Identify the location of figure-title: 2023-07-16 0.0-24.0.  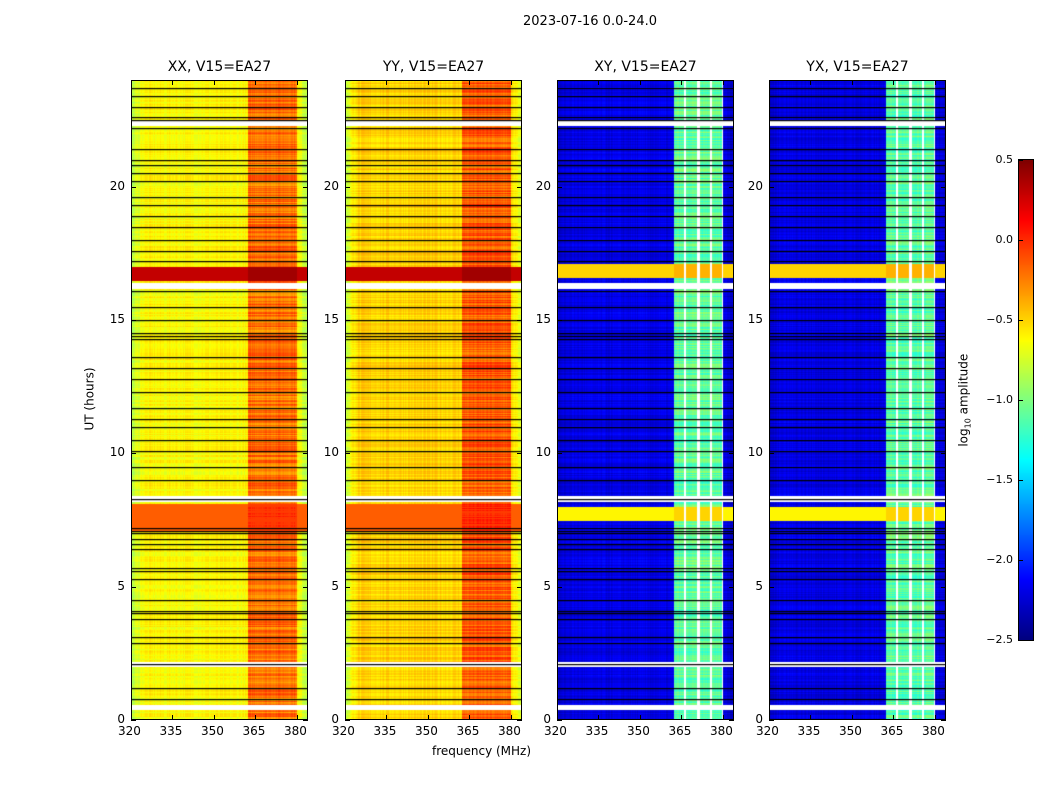
(590, 21).